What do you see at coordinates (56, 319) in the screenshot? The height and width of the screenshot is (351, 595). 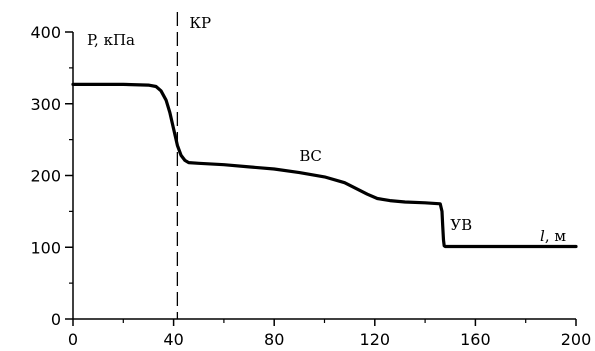 I see `y-tick-label: 0` at bounding box center [56, 319].